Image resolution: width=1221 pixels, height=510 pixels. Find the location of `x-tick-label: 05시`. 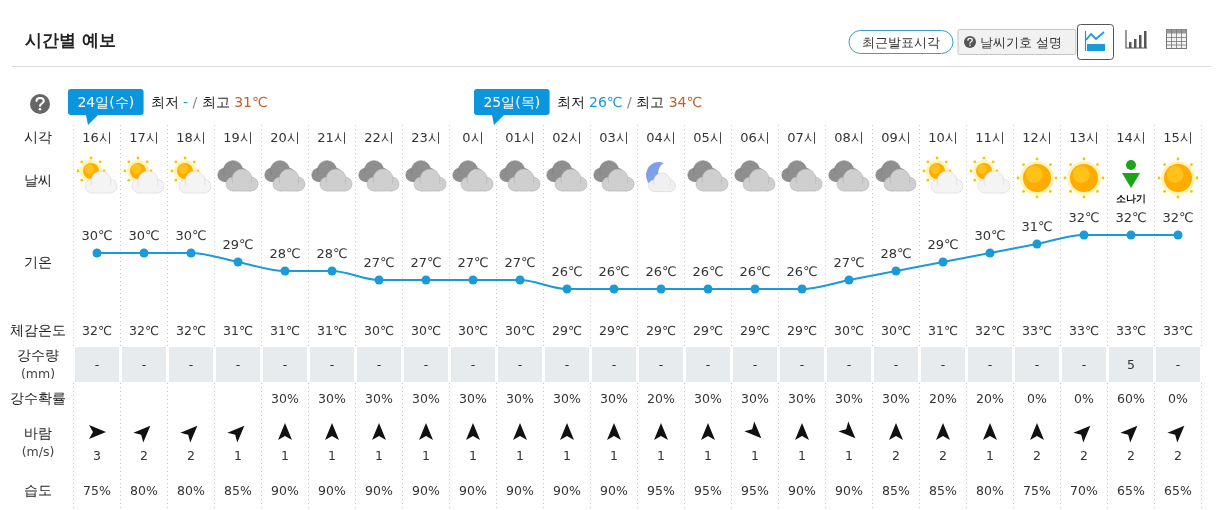

x-tick-label: 05시 is located at coordinates (708, 137).